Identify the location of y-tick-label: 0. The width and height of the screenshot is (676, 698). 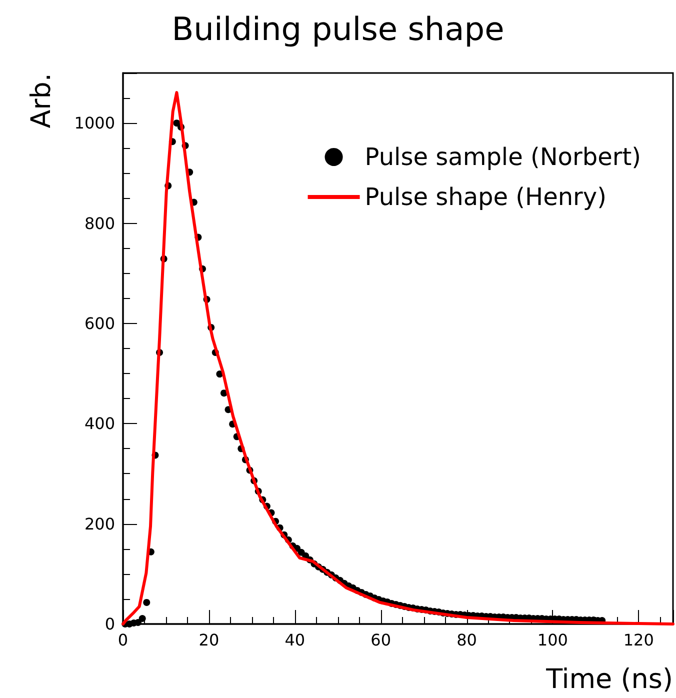
(109, 624).